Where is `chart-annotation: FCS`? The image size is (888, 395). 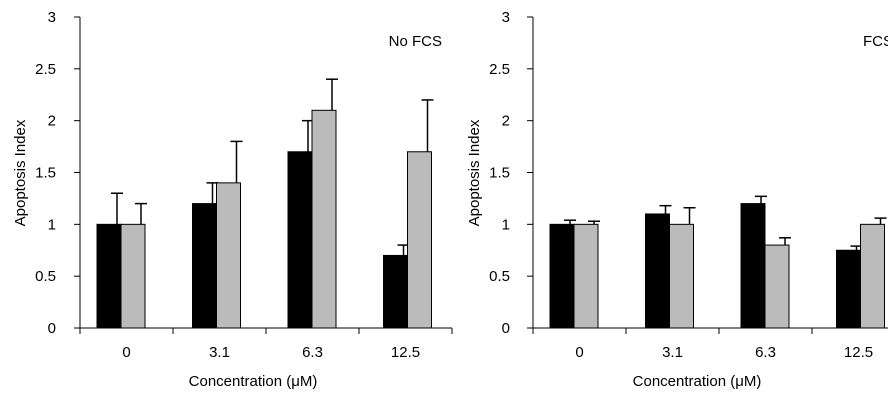 chart-annotation: FCS is located at coordinates (875, 41).